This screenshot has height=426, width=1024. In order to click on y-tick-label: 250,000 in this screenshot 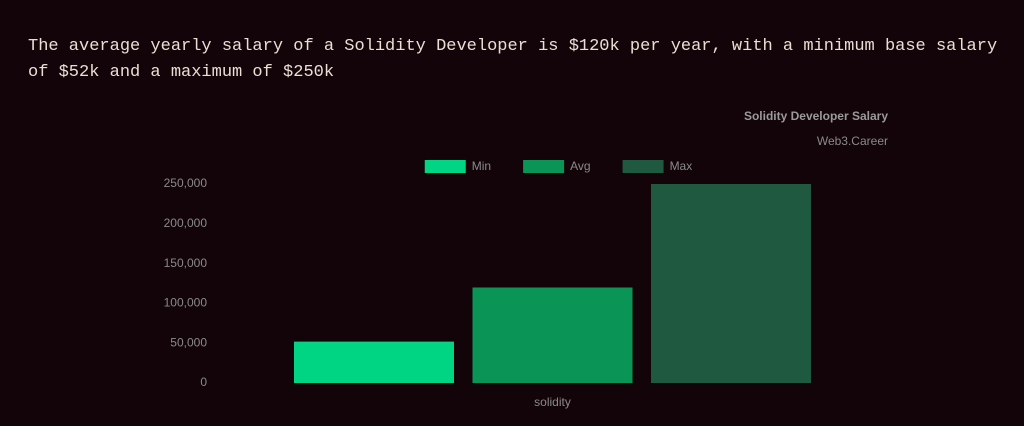, I will do `click(186, 183)`.